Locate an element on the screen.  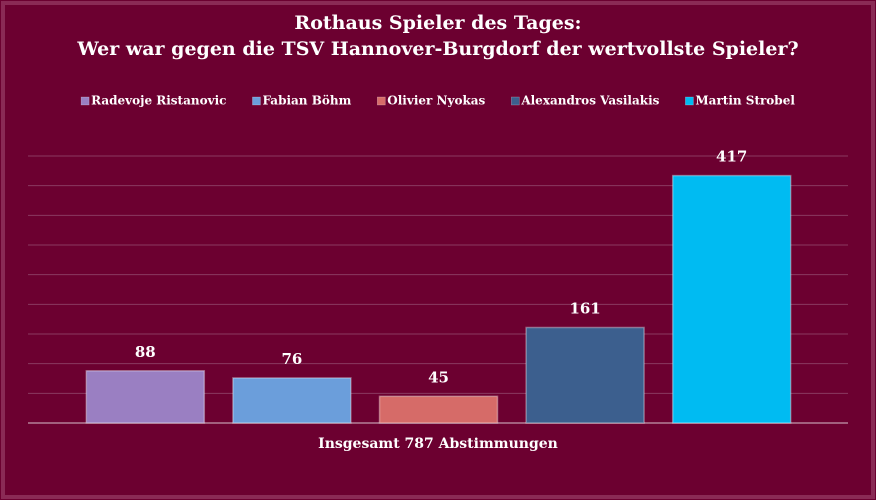
value-label: 76 is located at coordinates (291, 359).